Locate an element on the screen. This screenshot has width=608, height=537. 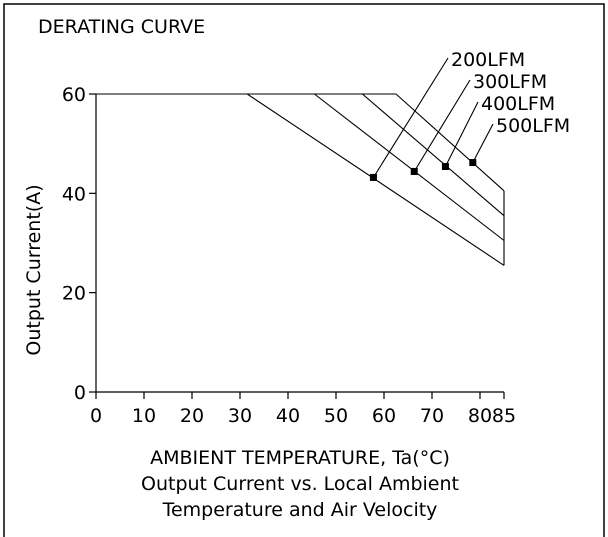
legend-label-500lfm: 500LFM is located at coordinates (533, 126).